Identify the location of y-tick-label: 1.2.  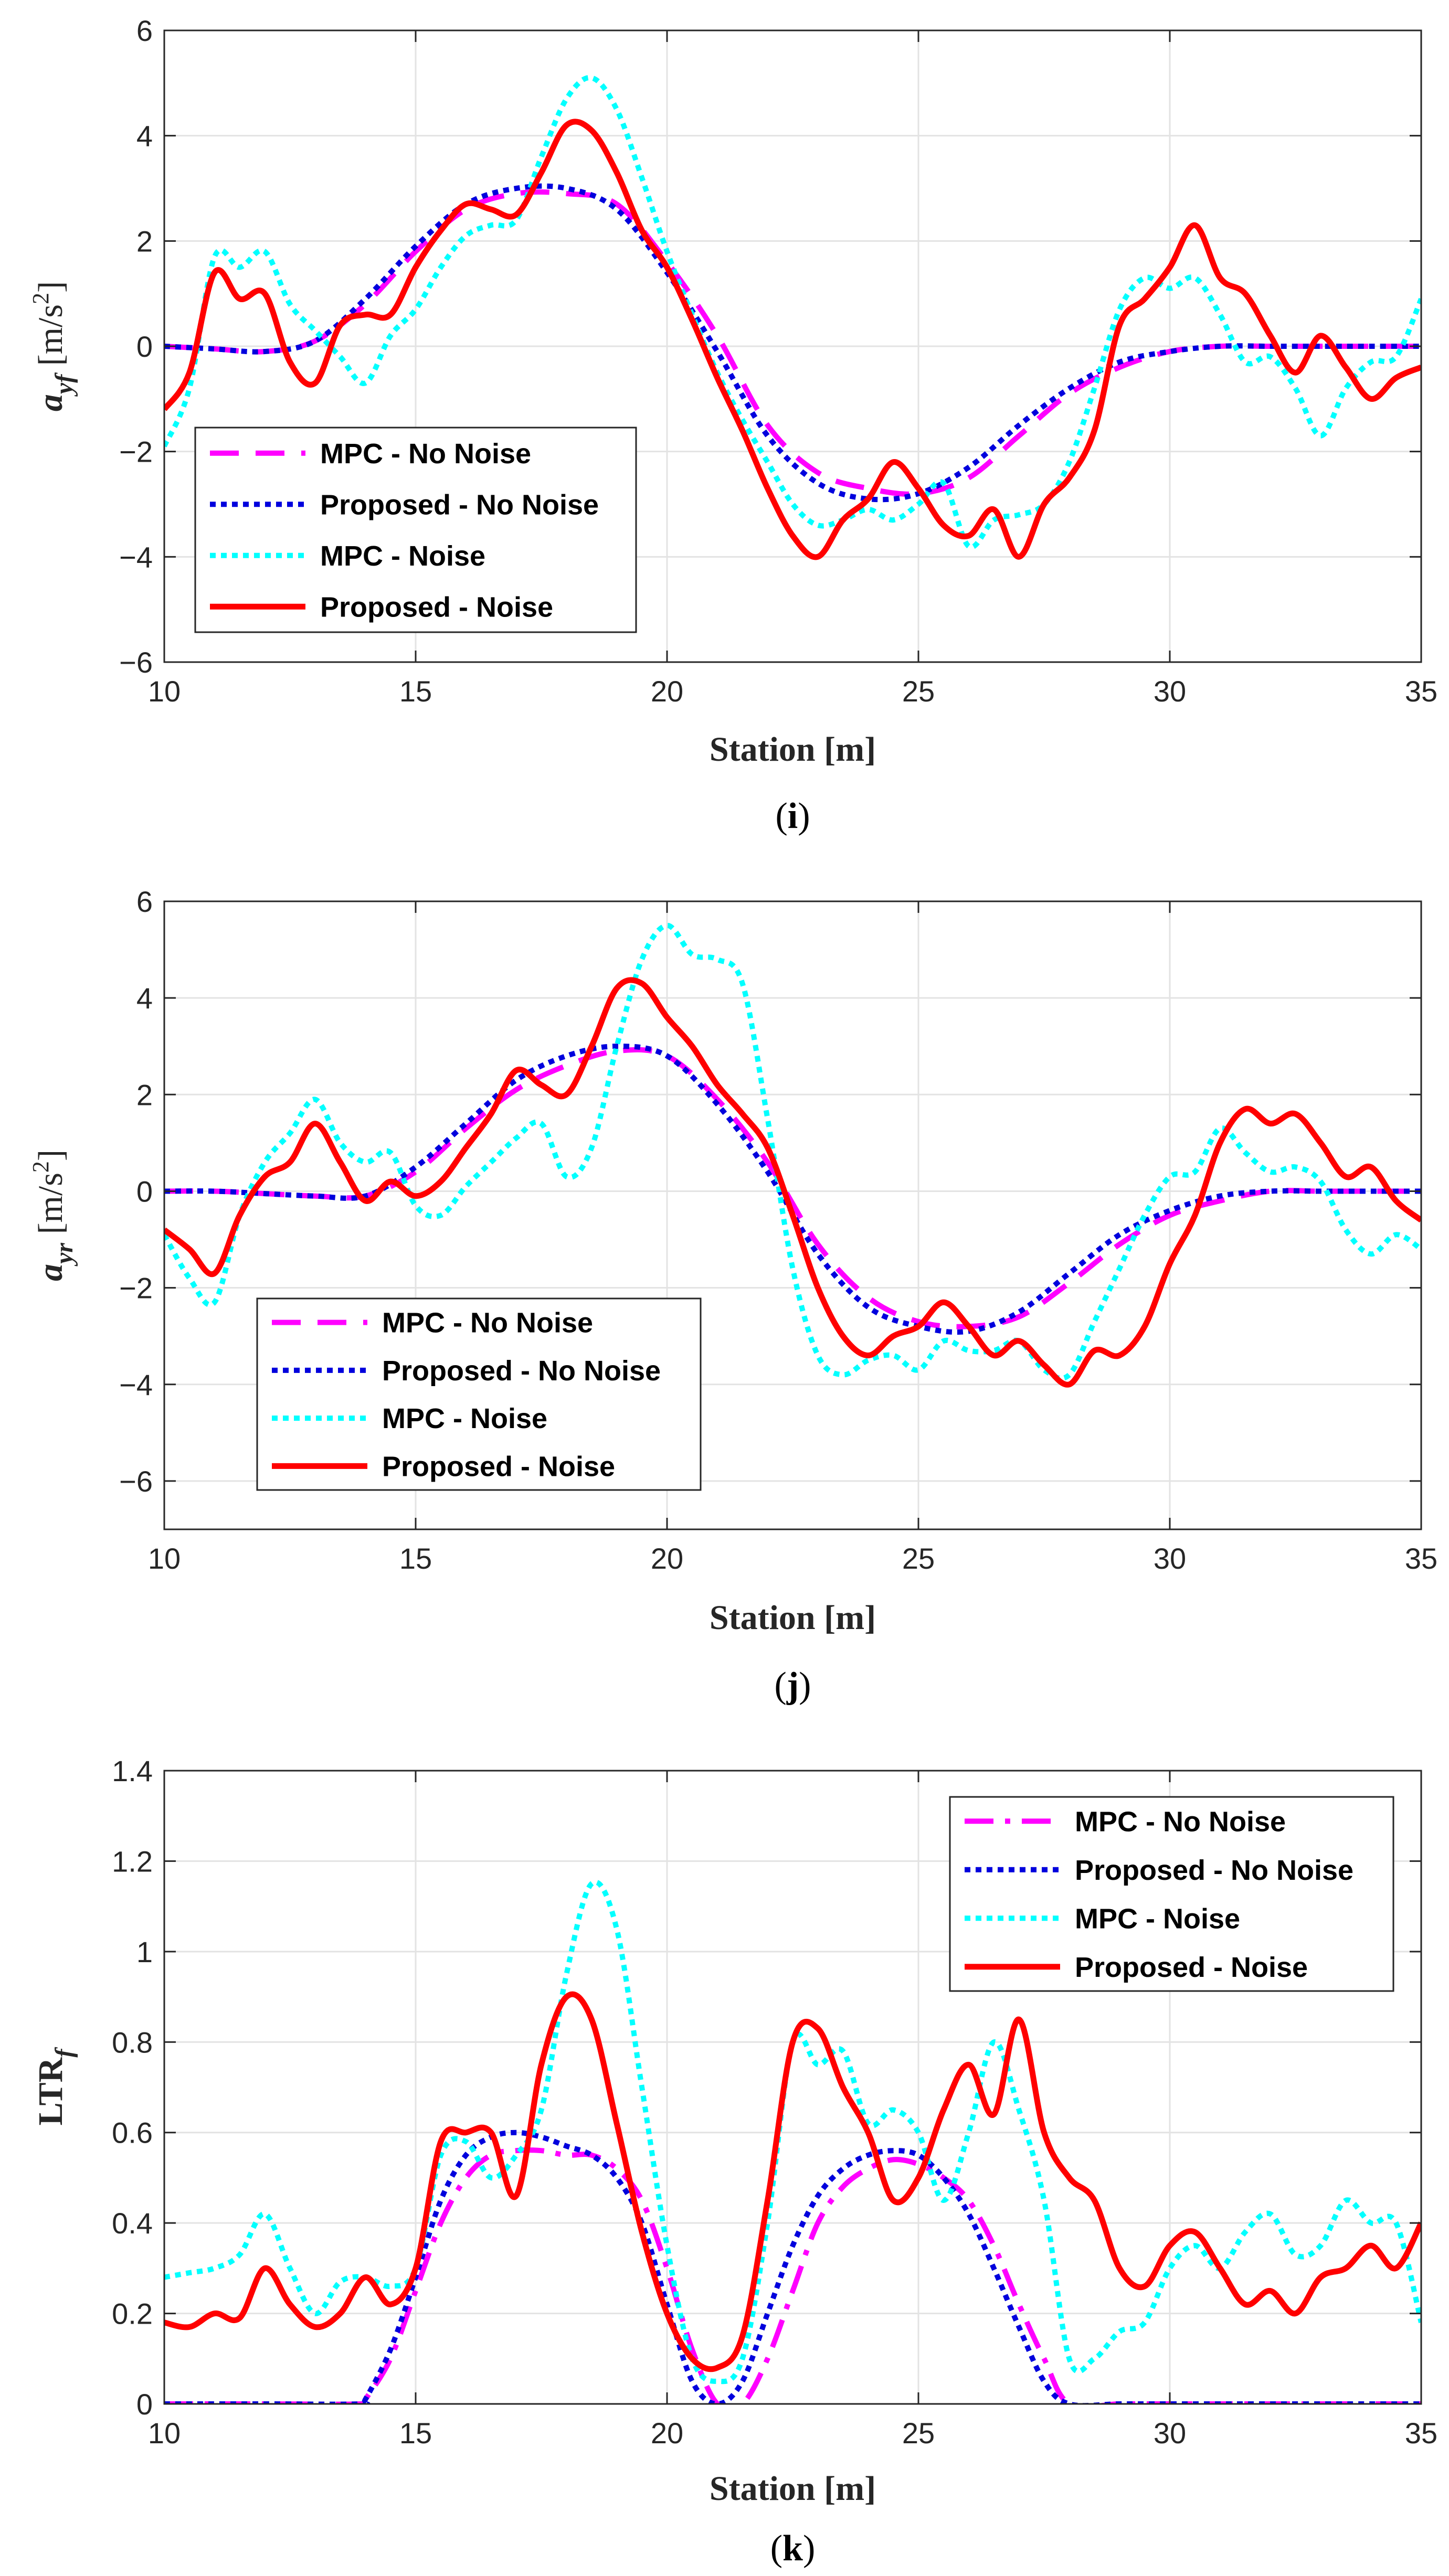
(132, 1861).